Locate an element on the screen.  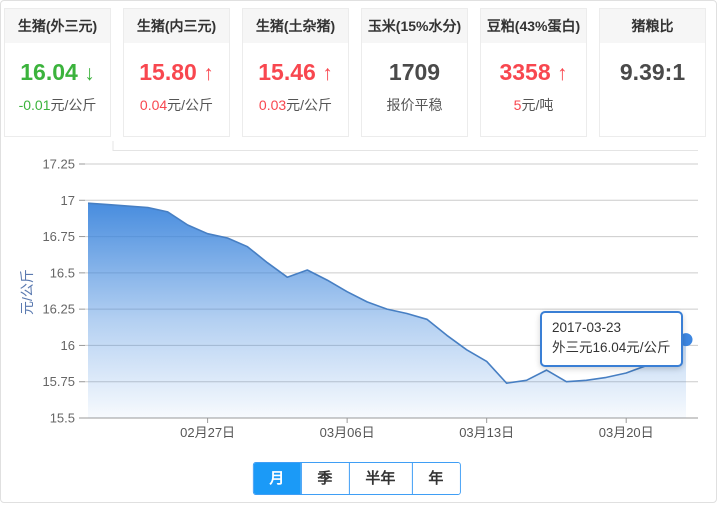
chart-tooltip: 2017-03-23 外三元16.04元/公斤 is located at coordinates (611, 339).